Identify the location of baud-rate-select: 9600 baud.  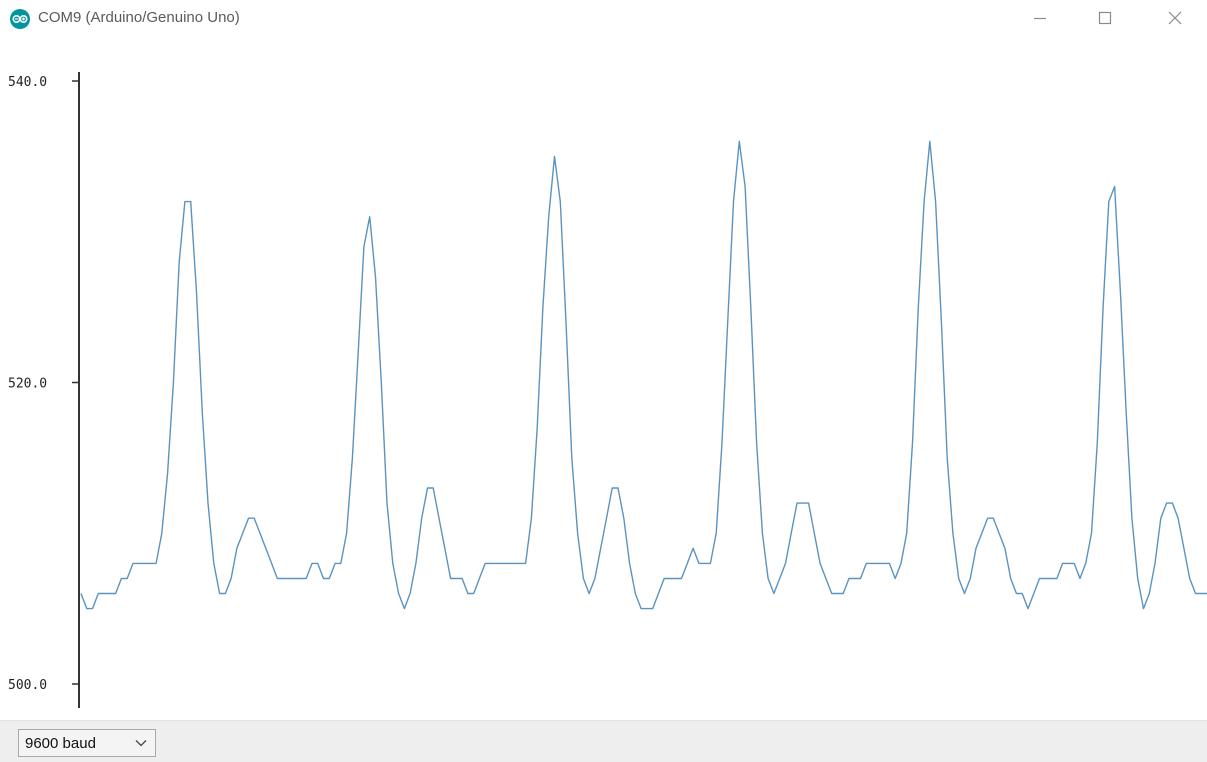
(87, 743).